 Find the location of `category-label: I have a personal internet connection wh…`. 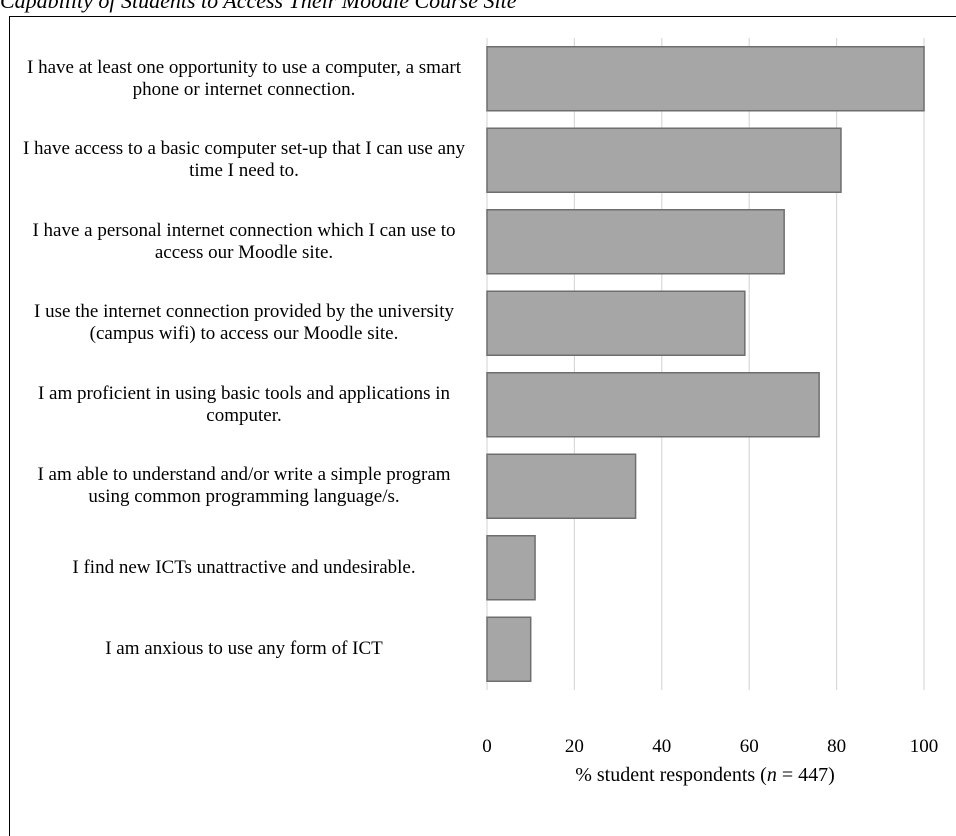

category-label: I have a personal internet connection wh… is located at coordinates (244, 241).